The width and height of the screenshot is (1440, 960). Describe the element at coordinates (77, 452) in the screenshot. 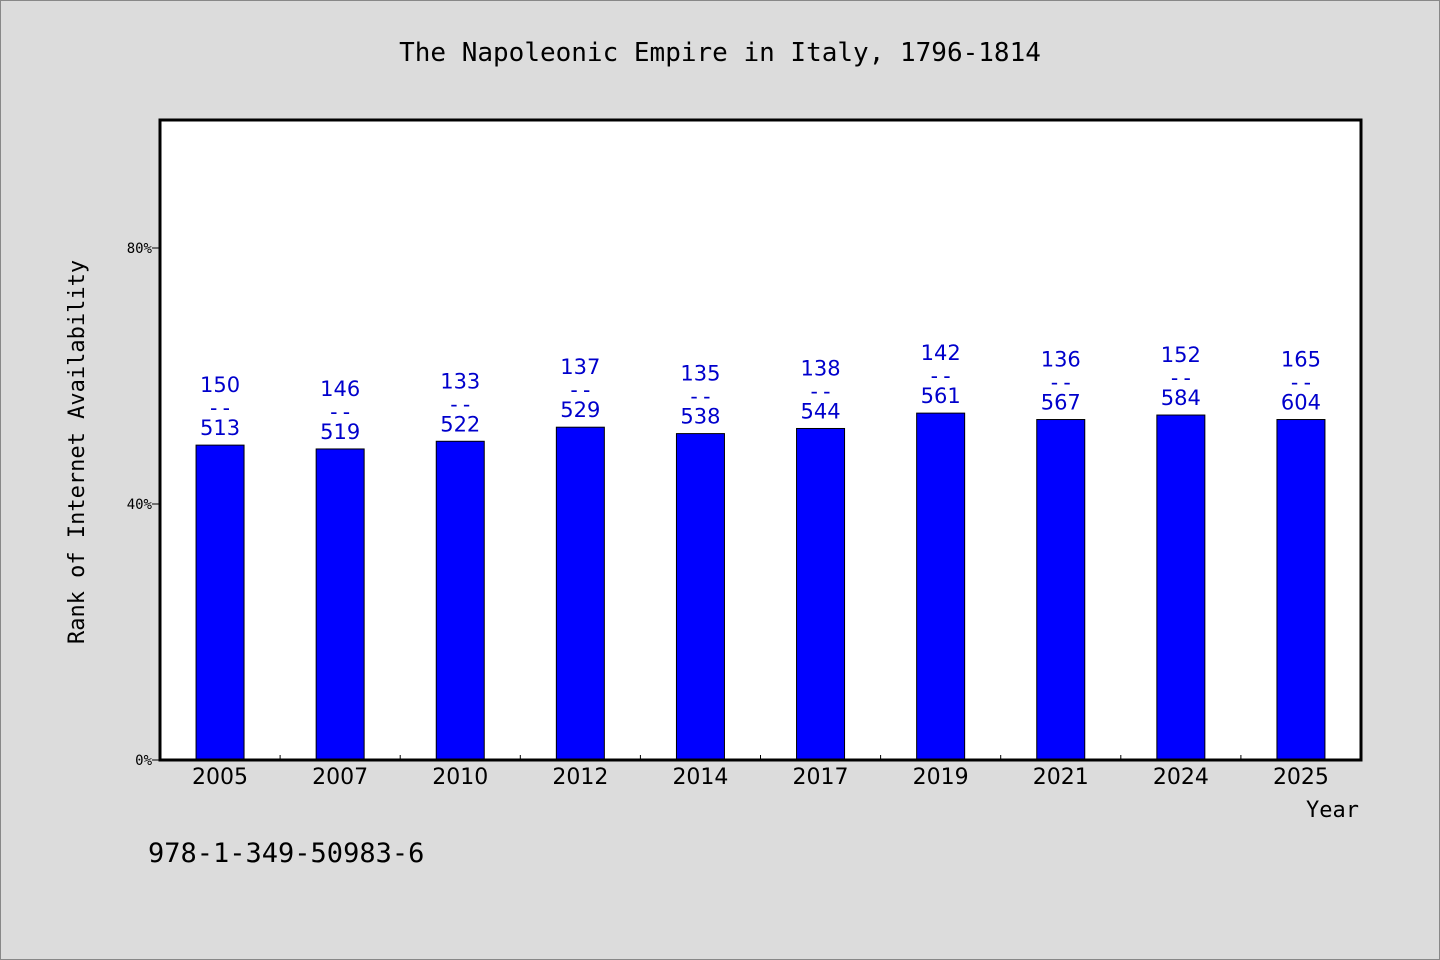

I see `y-axis-label: Rank of Internet Availability` at that location.